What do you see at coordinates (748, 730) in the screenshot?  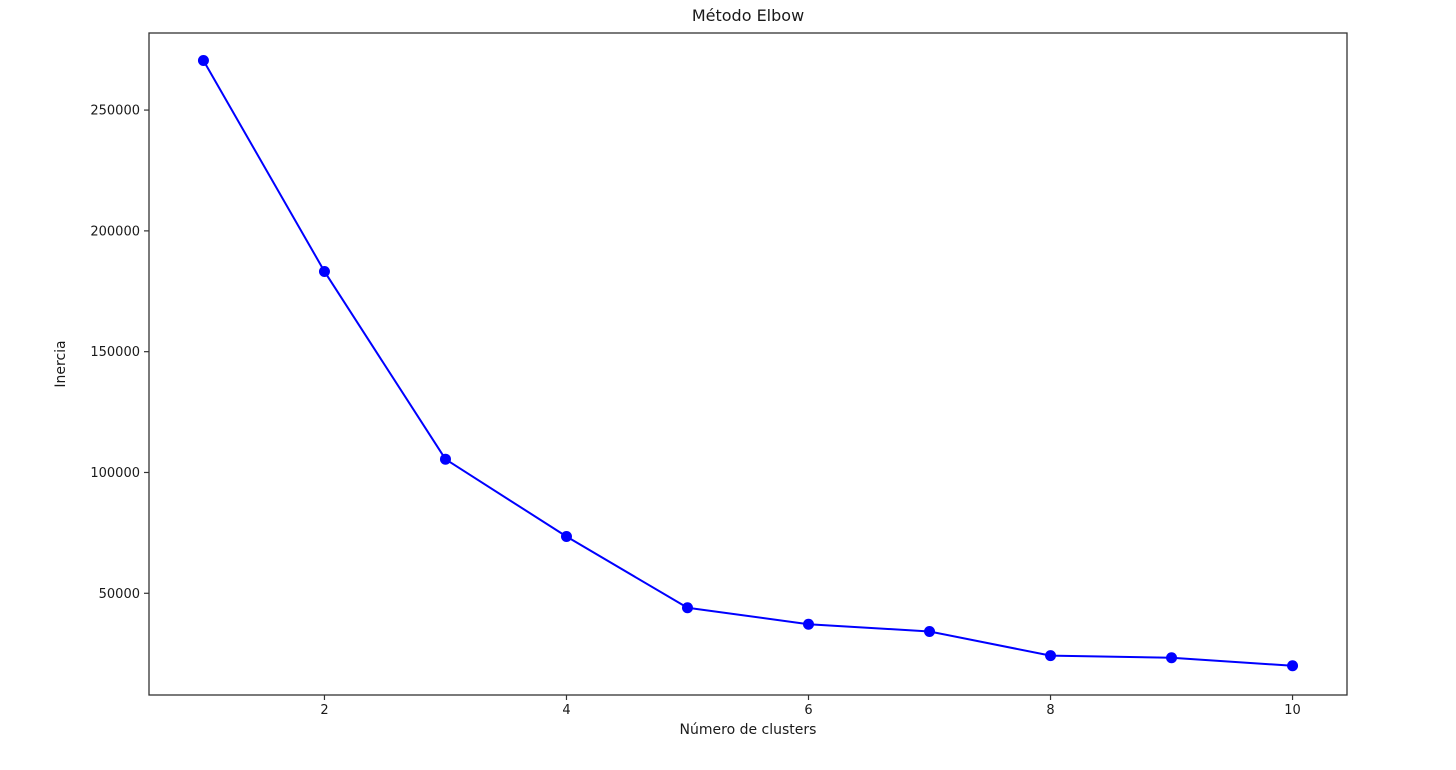 I see `x-axis-label: Número de clusters` at bounding box center [748, 730].